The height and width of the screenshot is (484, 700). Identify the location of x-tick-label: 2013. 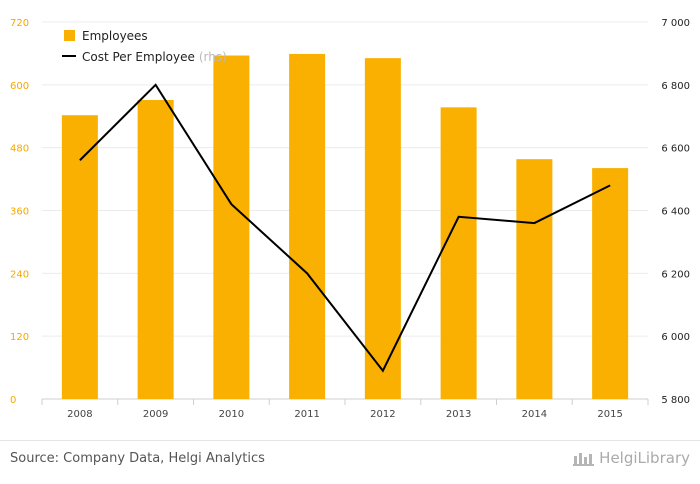
(458, 414).